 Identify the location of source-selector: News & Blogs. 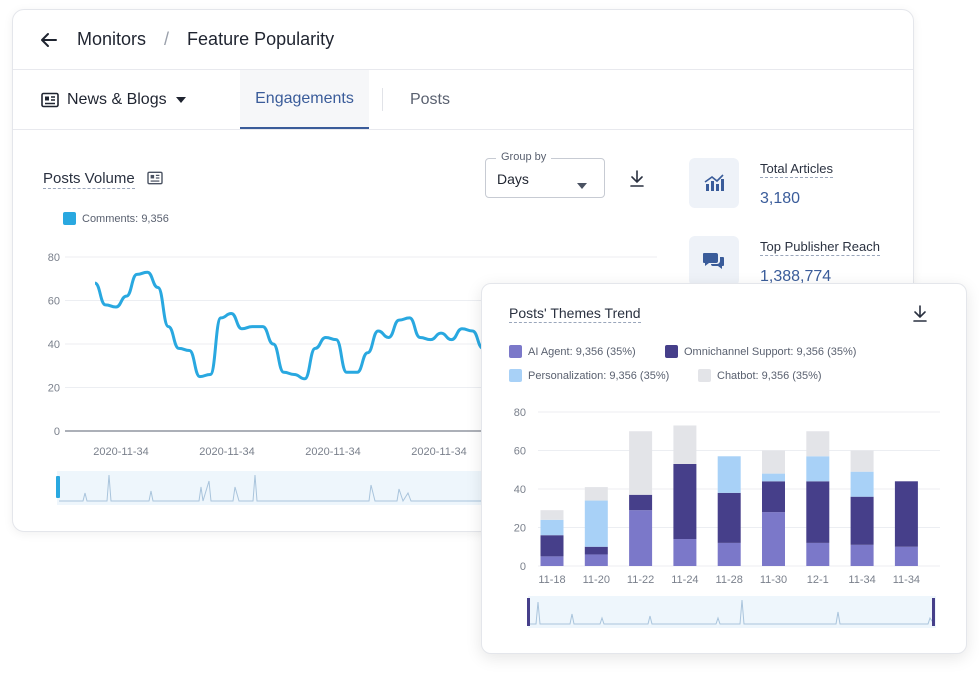
(126, 99).